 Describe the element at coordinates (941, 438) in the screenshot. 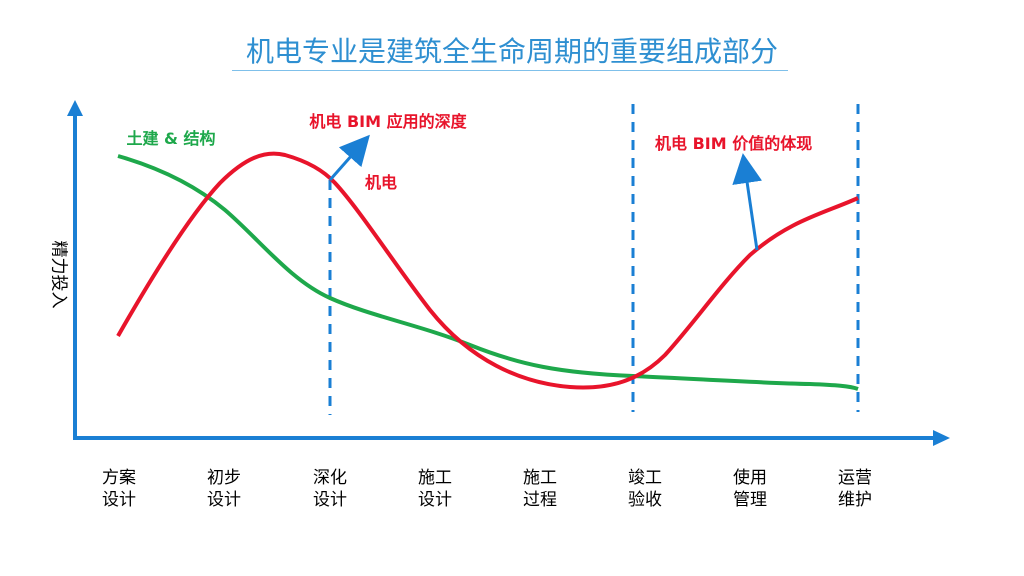

I see `x-axis-arrow-icon` at that location.